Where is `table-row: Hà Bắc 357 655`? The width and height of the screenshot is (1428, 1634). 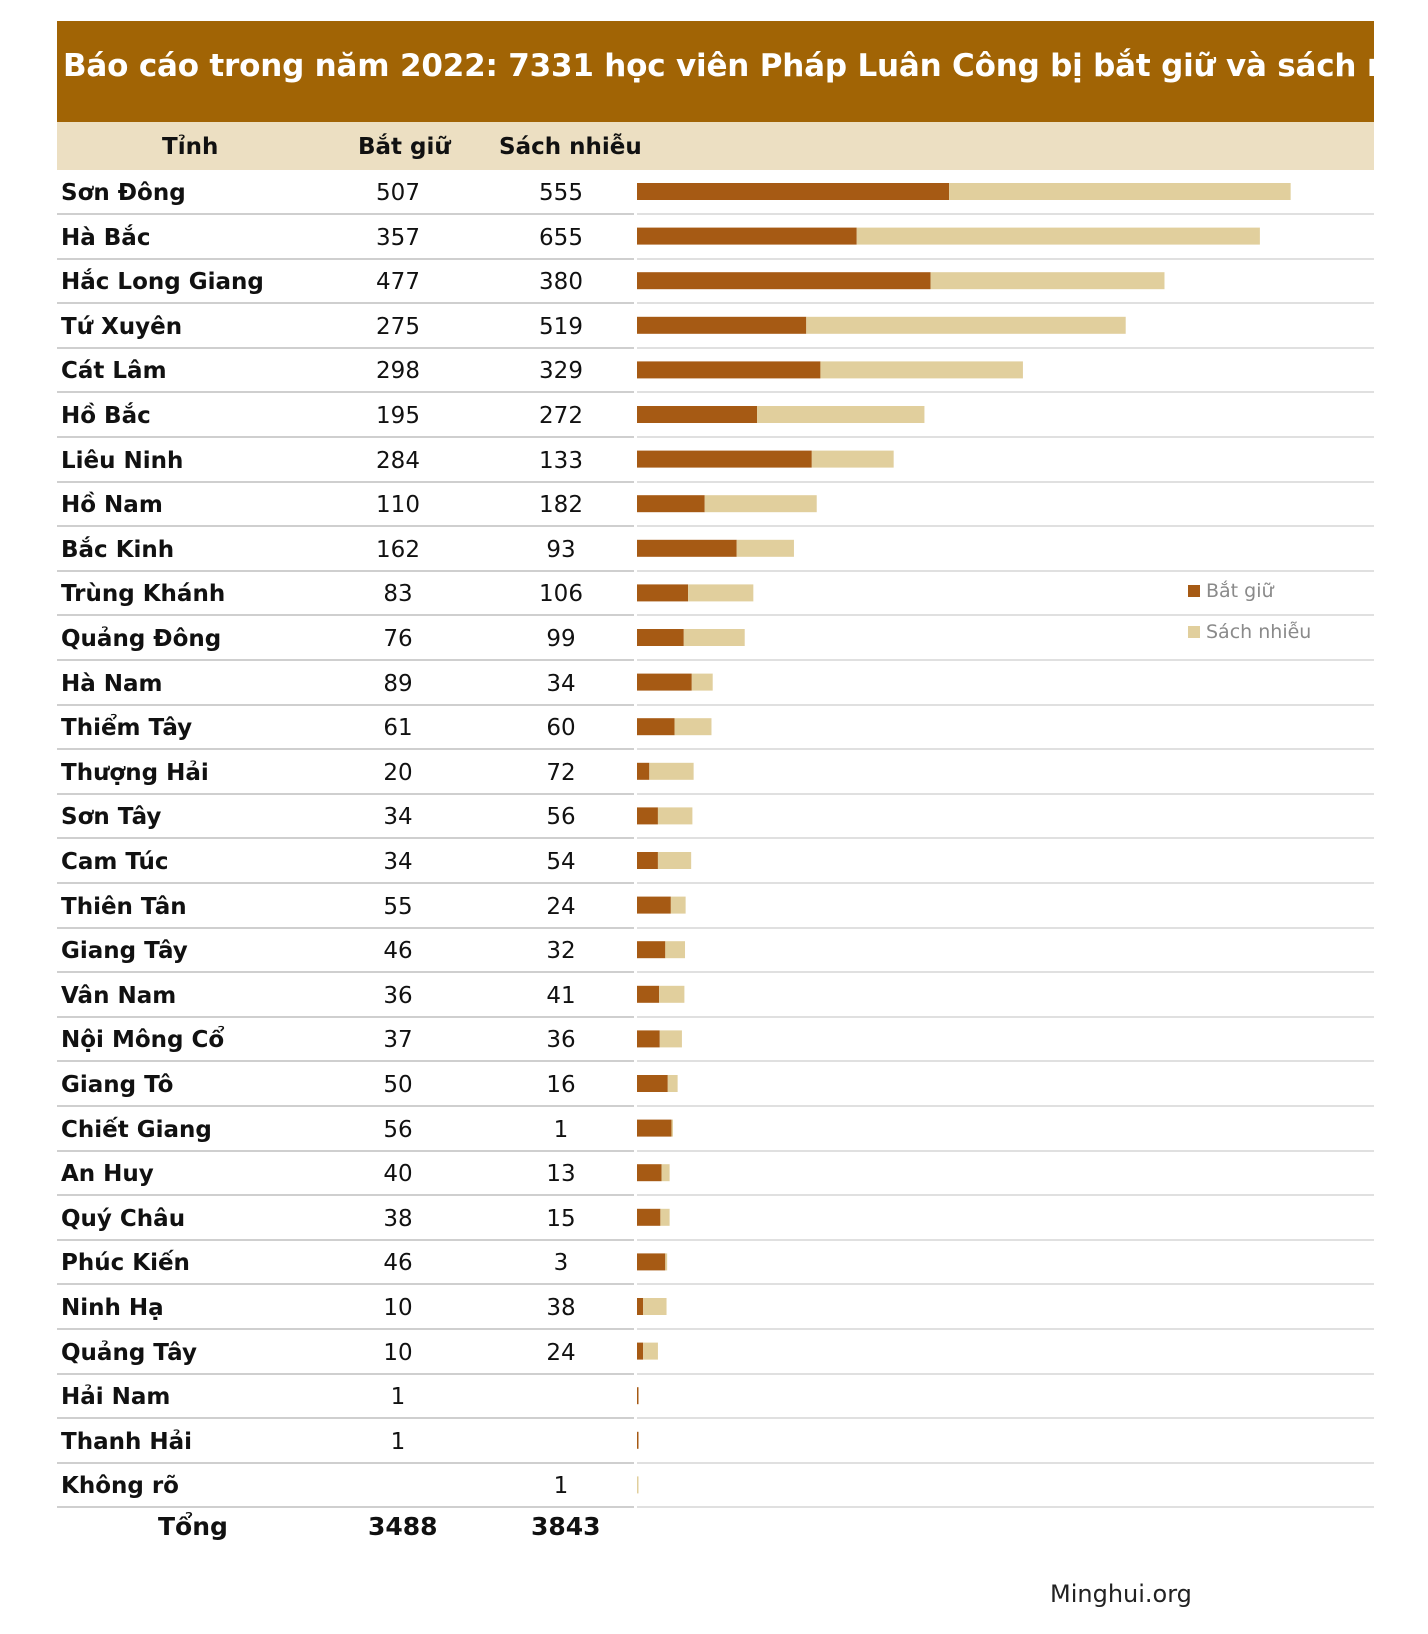 table-row: Hà Bắc 357 655 is located at coordinates (714, 237).